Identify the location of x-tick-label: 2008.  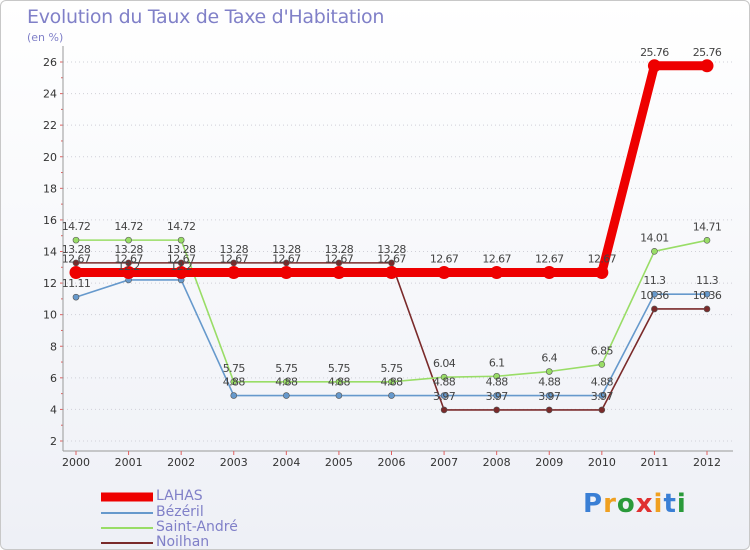
(497, 462).